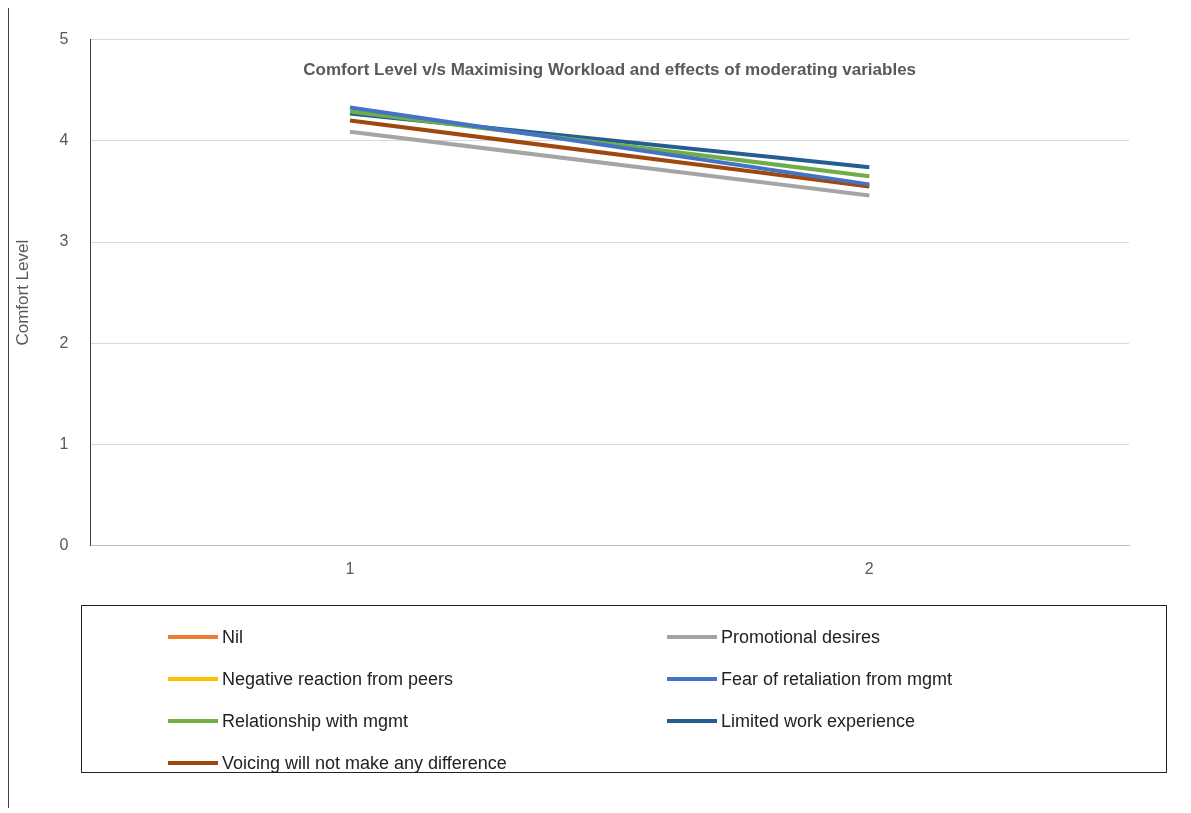  What do you see at coordinates (338, 679) in the screenshot?
I see `legend-label: Negative reaction from peers` at bounding box center [338, 679].